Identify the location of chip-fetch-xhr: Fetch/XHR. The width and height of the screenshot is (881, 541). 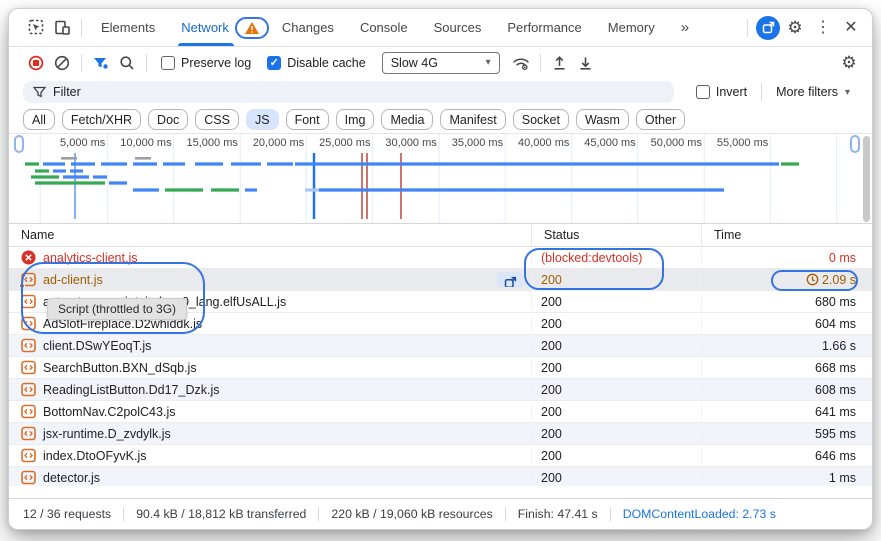
(101, 119).